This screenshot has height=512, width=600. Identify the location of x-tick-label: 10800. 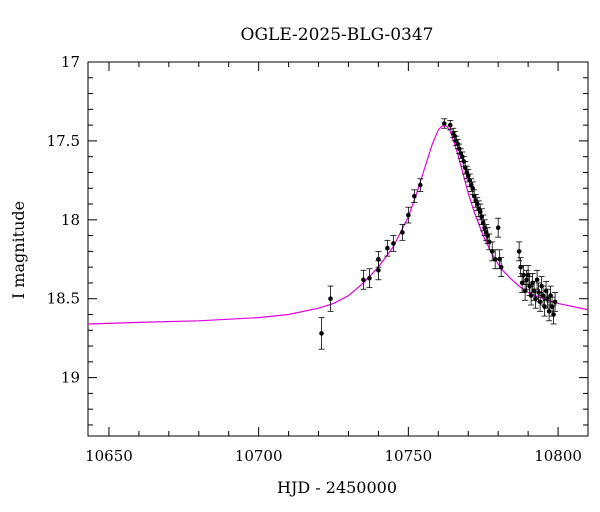
(558, 456).